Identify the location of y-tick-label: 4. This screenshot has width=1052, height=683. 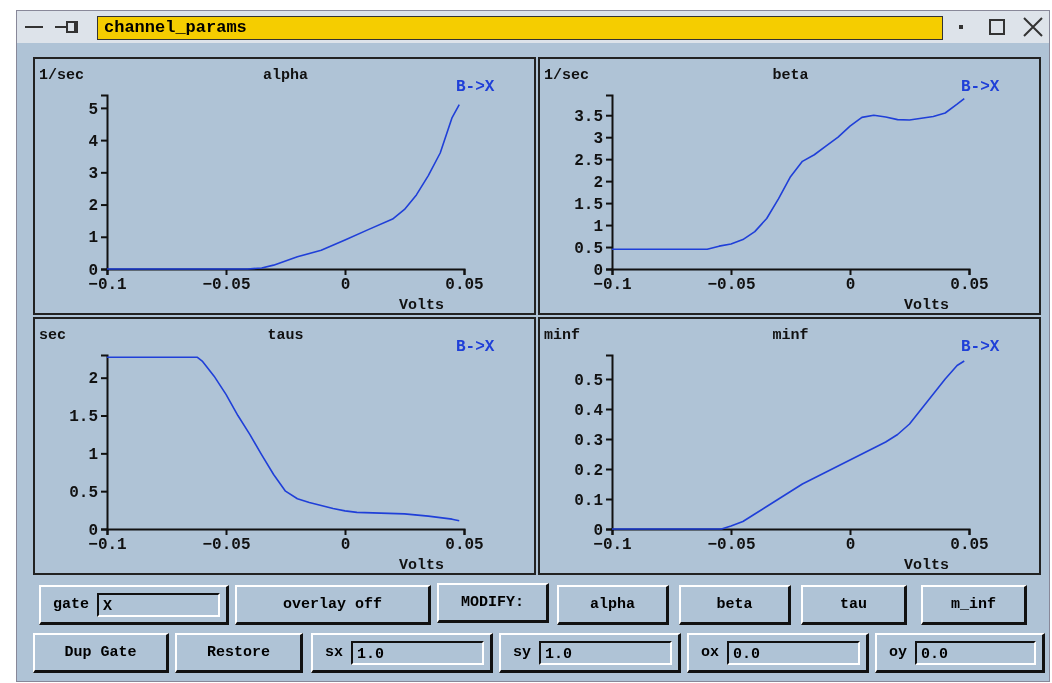
(93, 141).